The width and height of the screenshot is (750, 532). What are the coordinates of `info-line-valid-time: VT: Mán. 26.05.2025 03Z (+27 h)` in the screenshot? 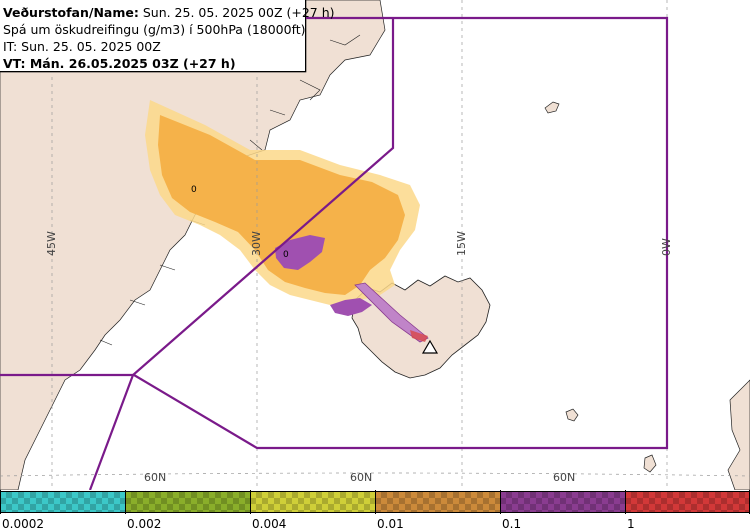 It's located at (119, 63).